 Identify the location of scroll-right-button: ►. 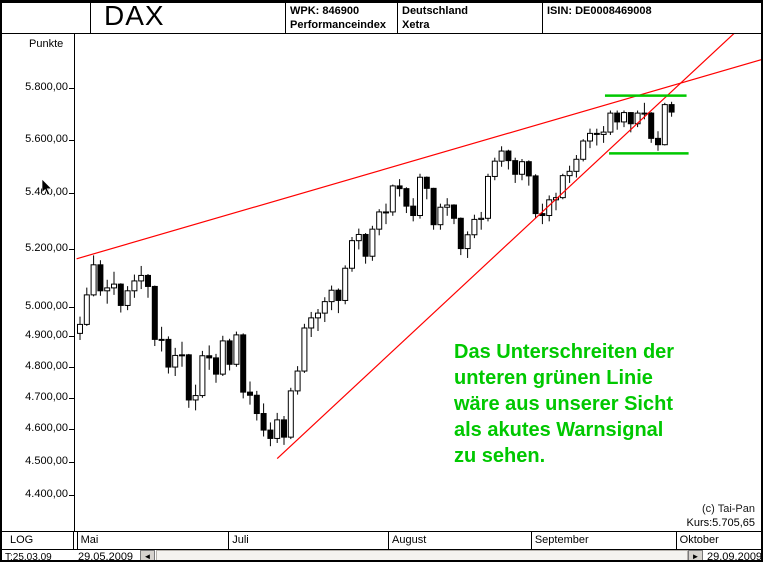
(695, 555).